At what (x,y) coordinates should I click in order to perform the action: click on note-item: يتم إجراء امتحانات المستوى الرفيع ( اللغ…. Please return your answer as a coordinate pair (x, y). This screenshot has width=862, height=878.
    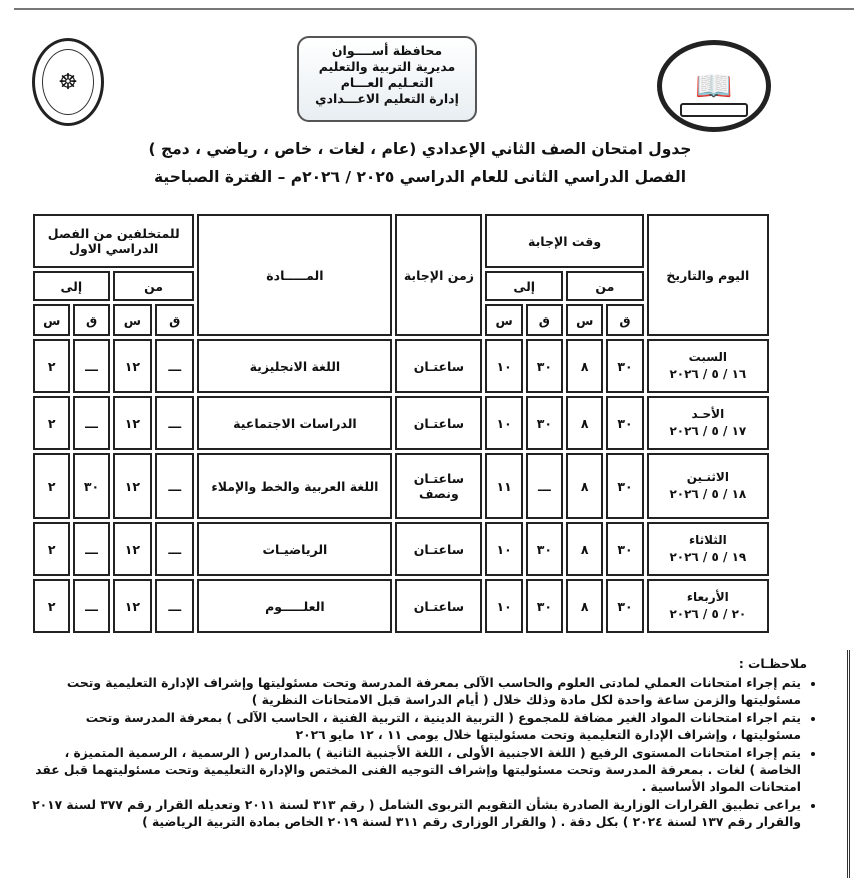
    Looking at the image, I should click on (416, 770).